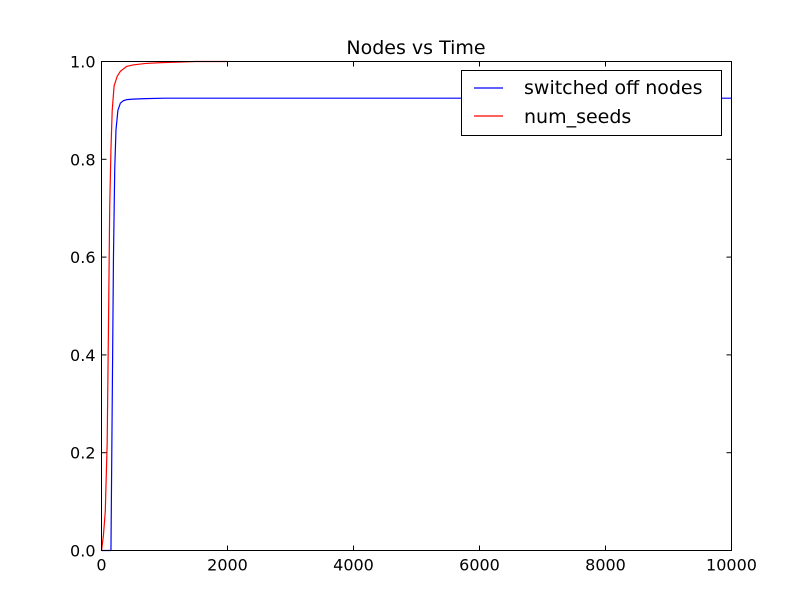 This screenshot has height=612, width=812. Describe the element at coordinates (577, 117) in the screenshot. I see `legend-label-num-seeds: num_seeds` at that location.